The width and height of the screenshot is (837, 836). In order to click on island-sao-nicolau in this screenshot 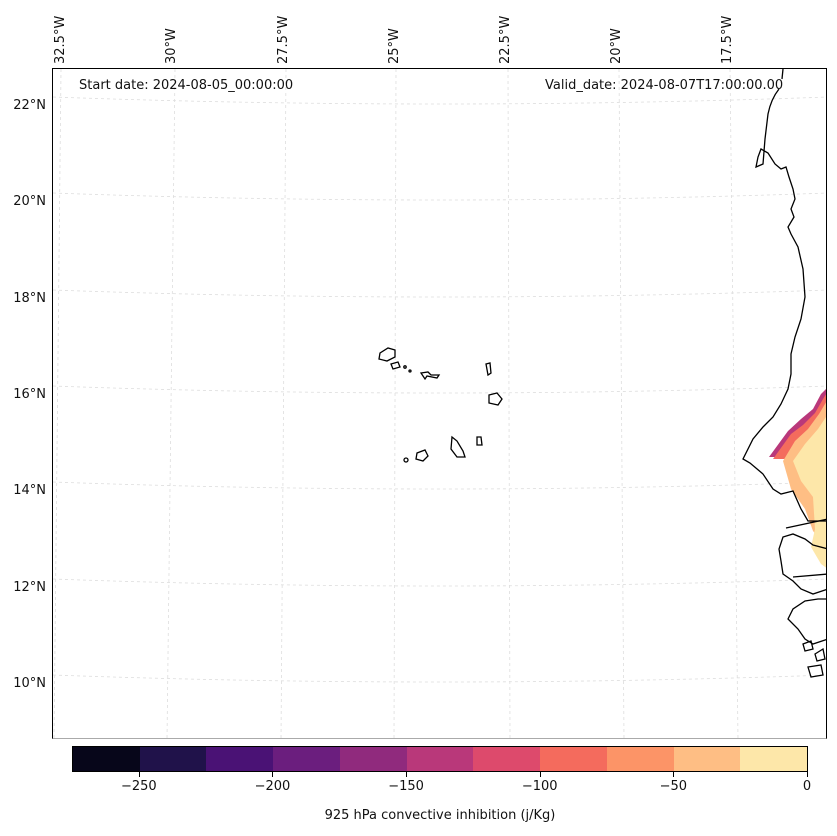, I will do `click(430, 376)`.